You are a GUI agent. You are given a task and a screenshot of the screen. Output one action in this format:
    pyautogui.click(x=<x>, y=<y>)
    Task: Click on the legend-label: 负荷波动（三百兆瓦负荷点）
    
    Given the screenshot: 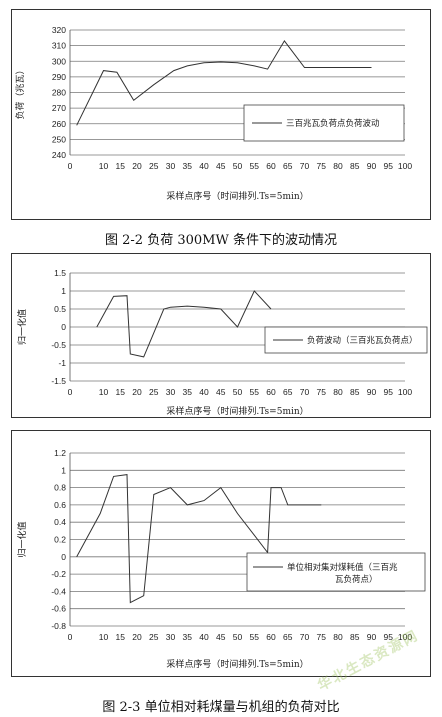 What is the action you would take?
    pyautogui.click(x=362, y=340)
    